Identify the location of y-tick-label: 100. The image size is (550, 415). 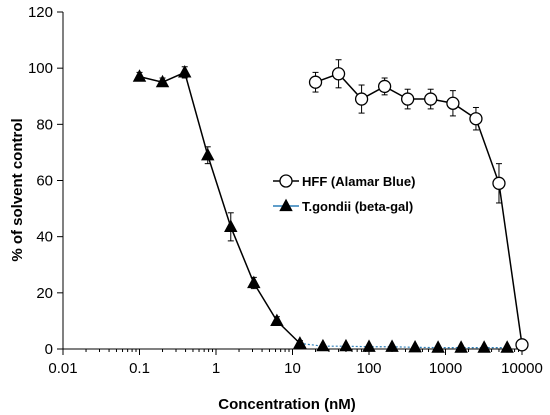
(40, 68).